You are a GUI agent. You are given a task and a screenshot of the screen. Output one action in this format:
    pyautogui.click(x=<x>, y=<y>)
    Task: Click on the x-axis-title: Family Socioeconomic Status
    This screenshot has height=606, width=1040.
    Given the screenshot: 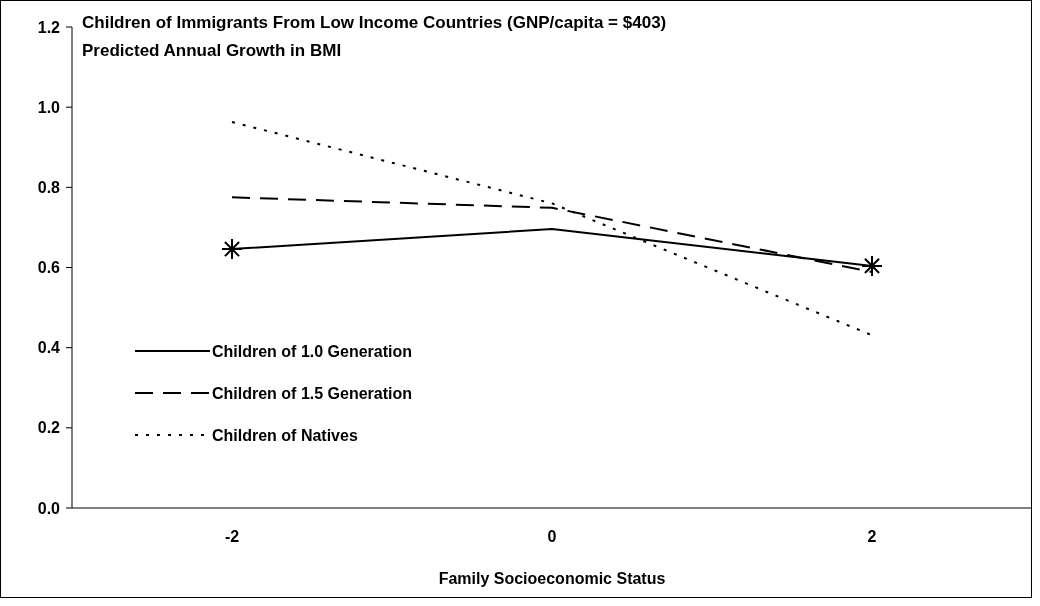 What is the action you would take?
    pyautogui.click(x=552, y=578)
    